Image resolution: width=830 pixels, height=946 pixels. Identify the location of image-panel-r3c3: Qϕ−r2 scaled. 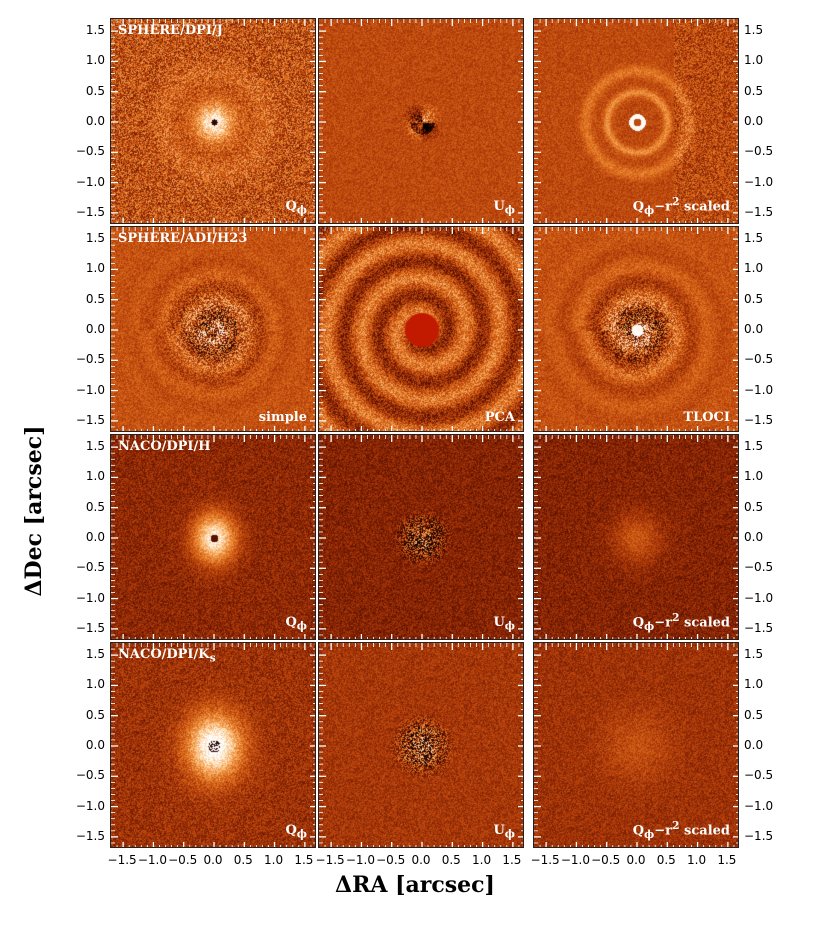
(636, 537).